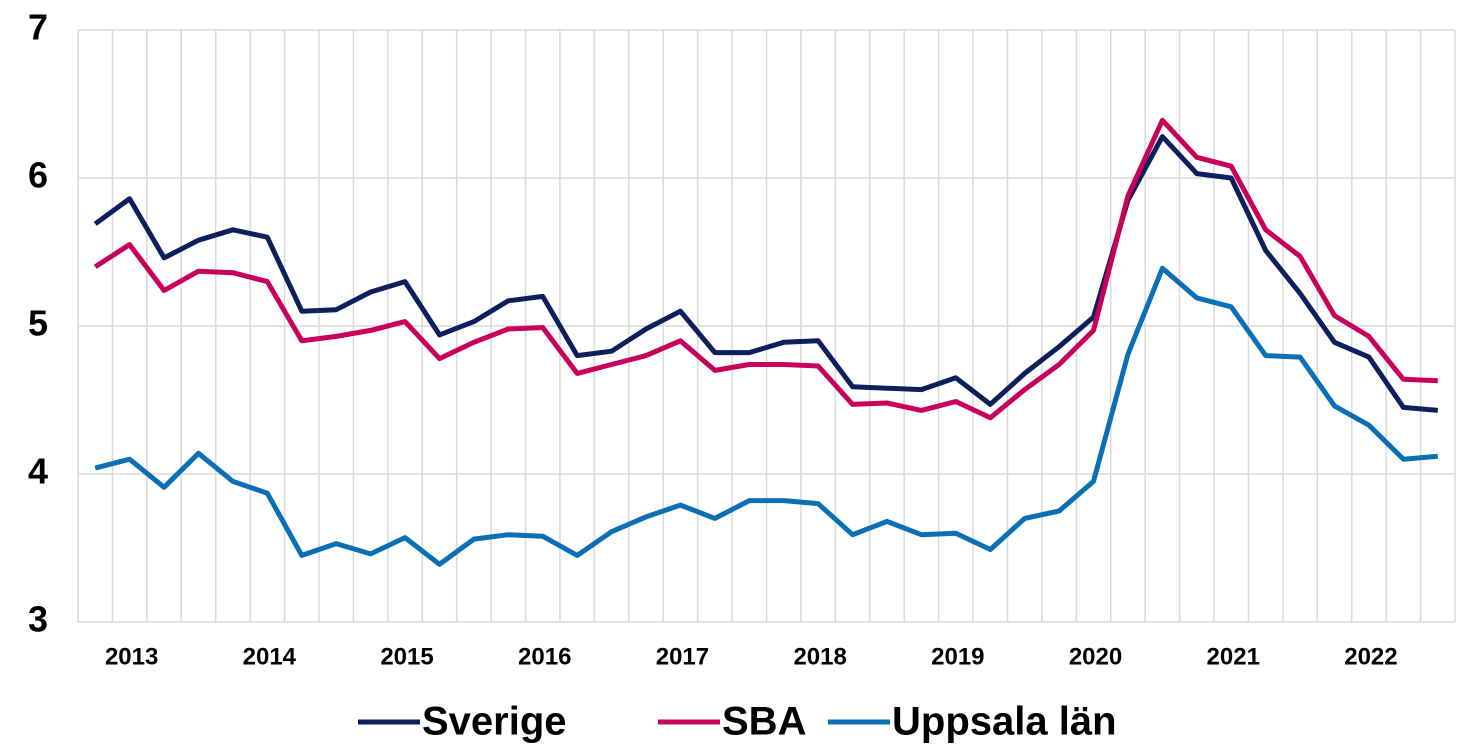  I want to click on x-tick-label: 2021, so click(1233, 656).